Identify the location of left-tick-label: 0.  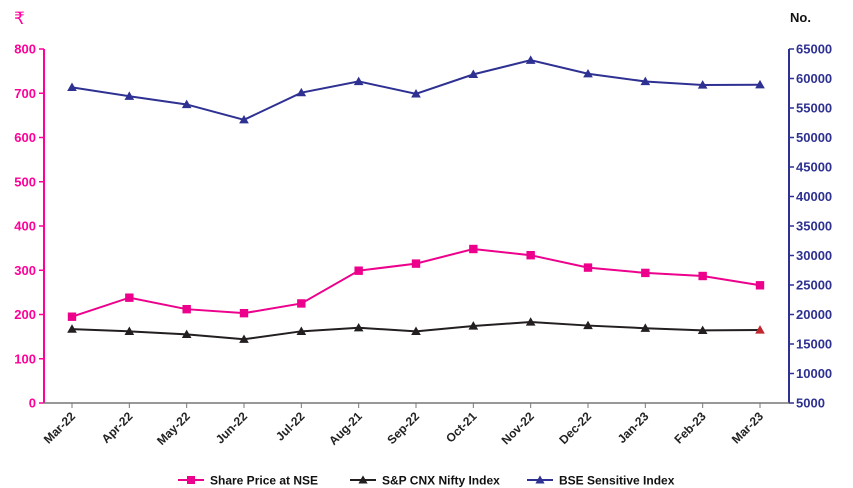
(32, 403).